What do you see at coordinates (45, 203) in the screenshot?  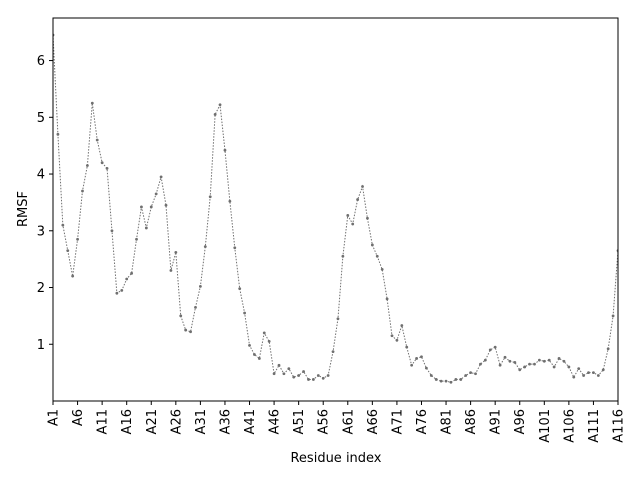 I see `y-axis-ticks: 1 2 3 4 5 6` at bounding box center [45, 203].